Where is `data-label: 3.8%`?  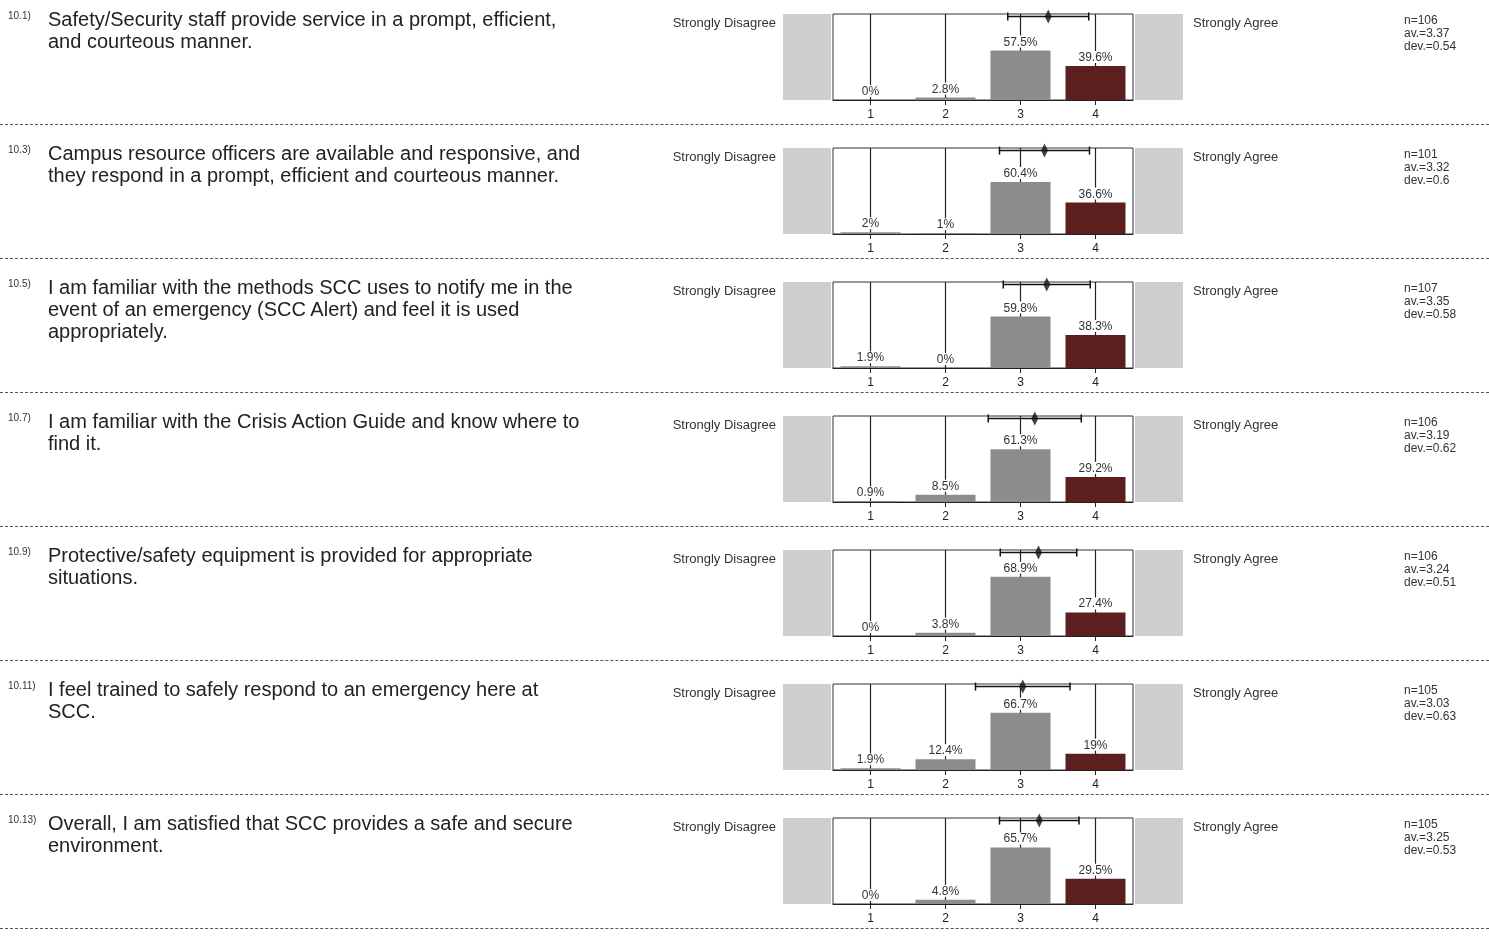
data-label: 3.8% is located at coordinates (945, 623).